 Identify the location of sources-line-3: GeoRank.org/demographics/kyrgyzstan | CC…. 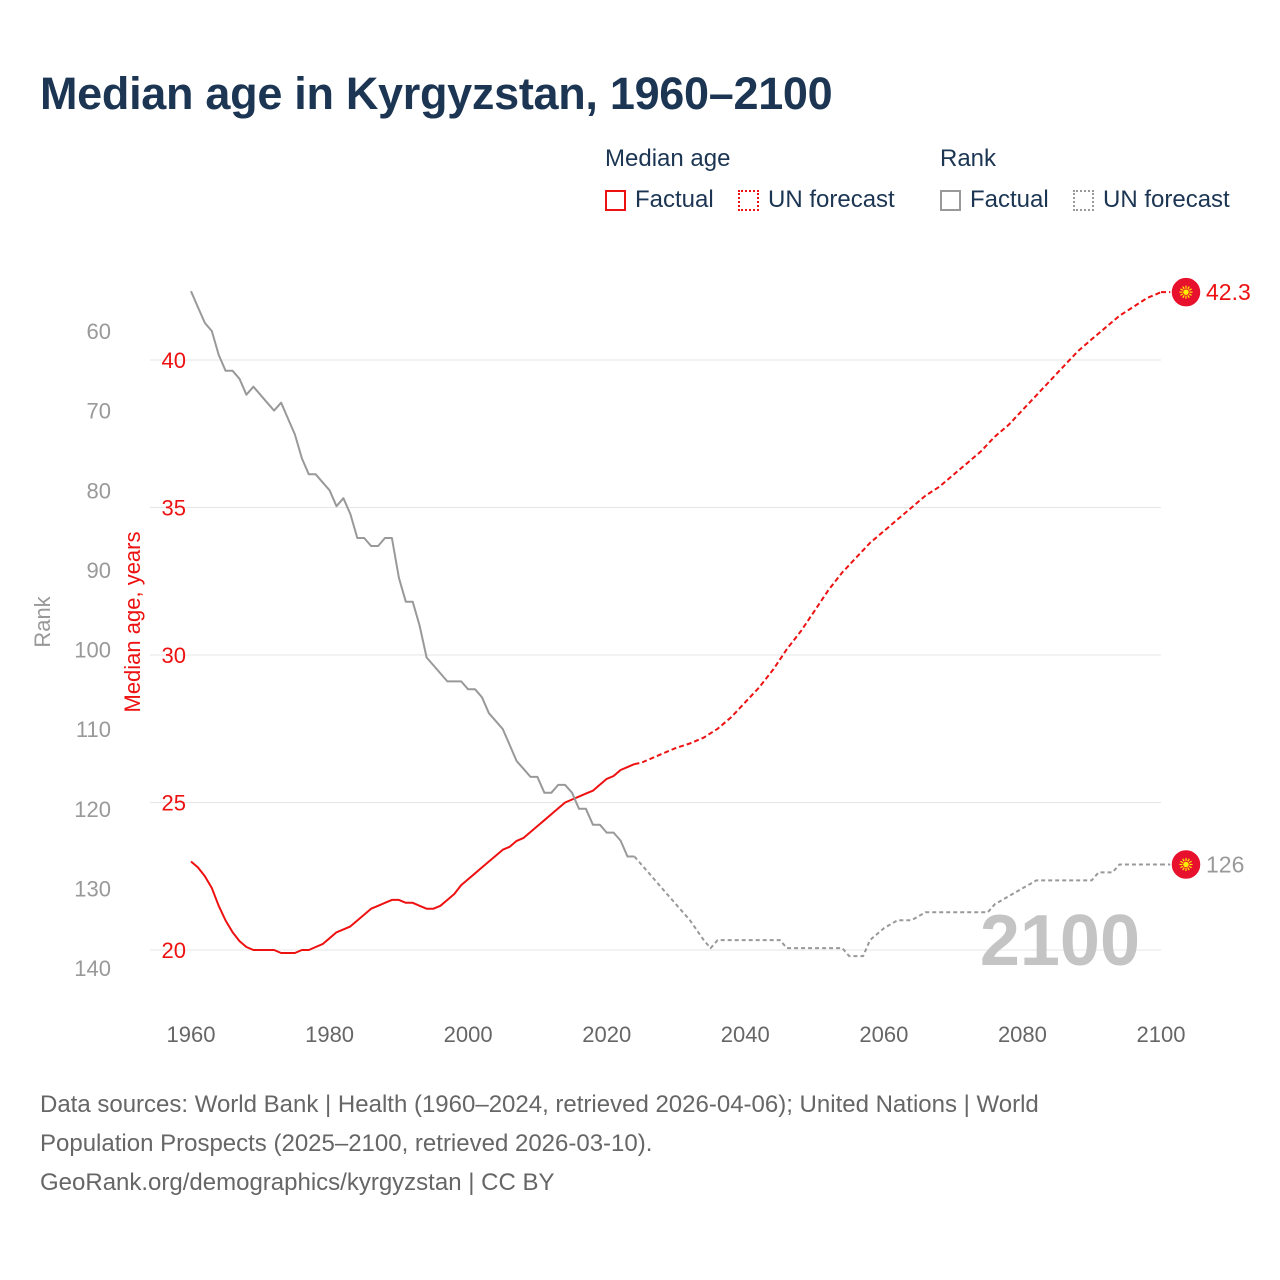
(297, 1182).